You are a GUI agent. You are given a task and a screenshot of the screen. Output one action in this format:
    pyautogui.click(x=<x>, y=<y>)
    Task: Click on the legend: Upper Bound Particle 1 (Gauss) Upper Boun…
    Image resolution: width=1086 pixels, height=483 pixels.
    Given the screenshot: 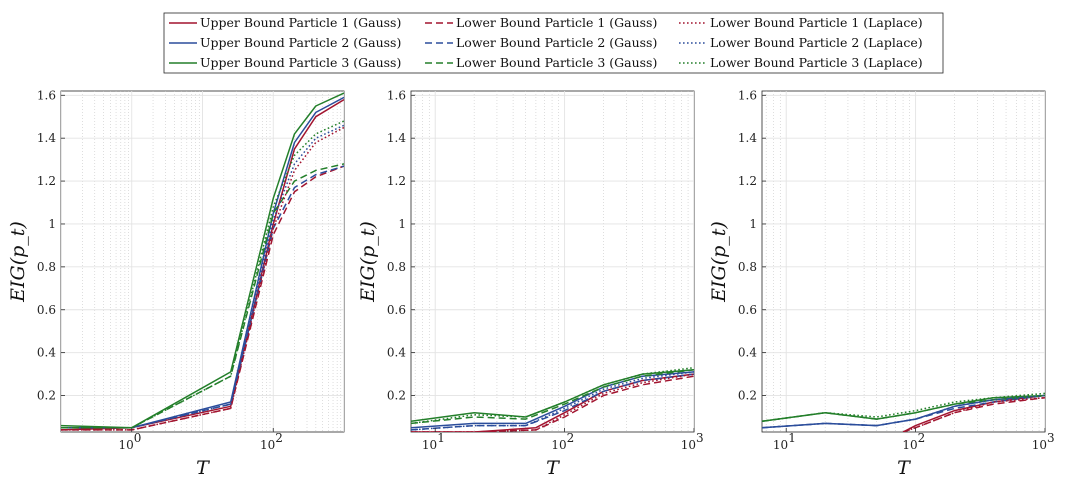 What is the action you would take?
    pyautogui.click(x=553, y=43)
    